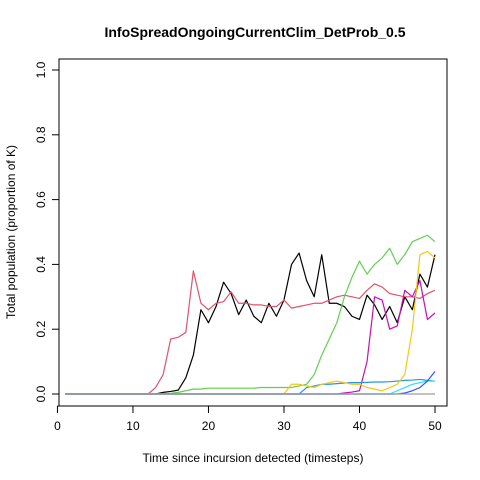 The height and width of the screenshot is (480, 480). Describe the element at coordinates (41, 393) in the screenshot. I see `y-tick-label: 0.0` at that location.